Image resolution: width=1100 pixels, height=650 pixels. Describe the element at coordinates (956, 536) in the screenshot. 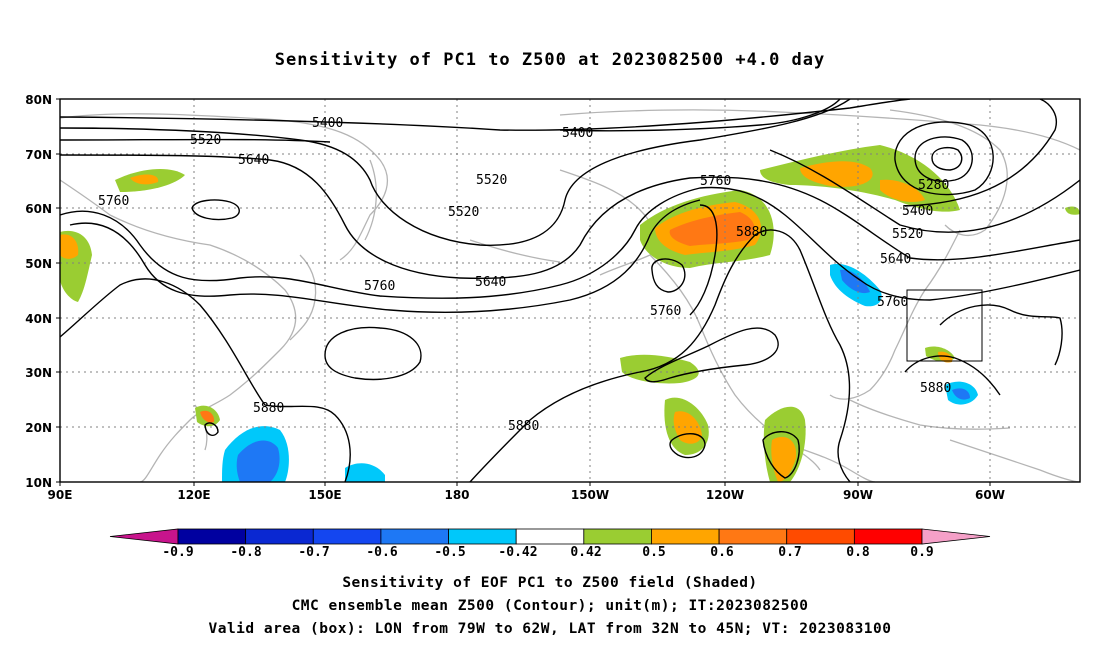

I see `colorbar-end-right` at that location.